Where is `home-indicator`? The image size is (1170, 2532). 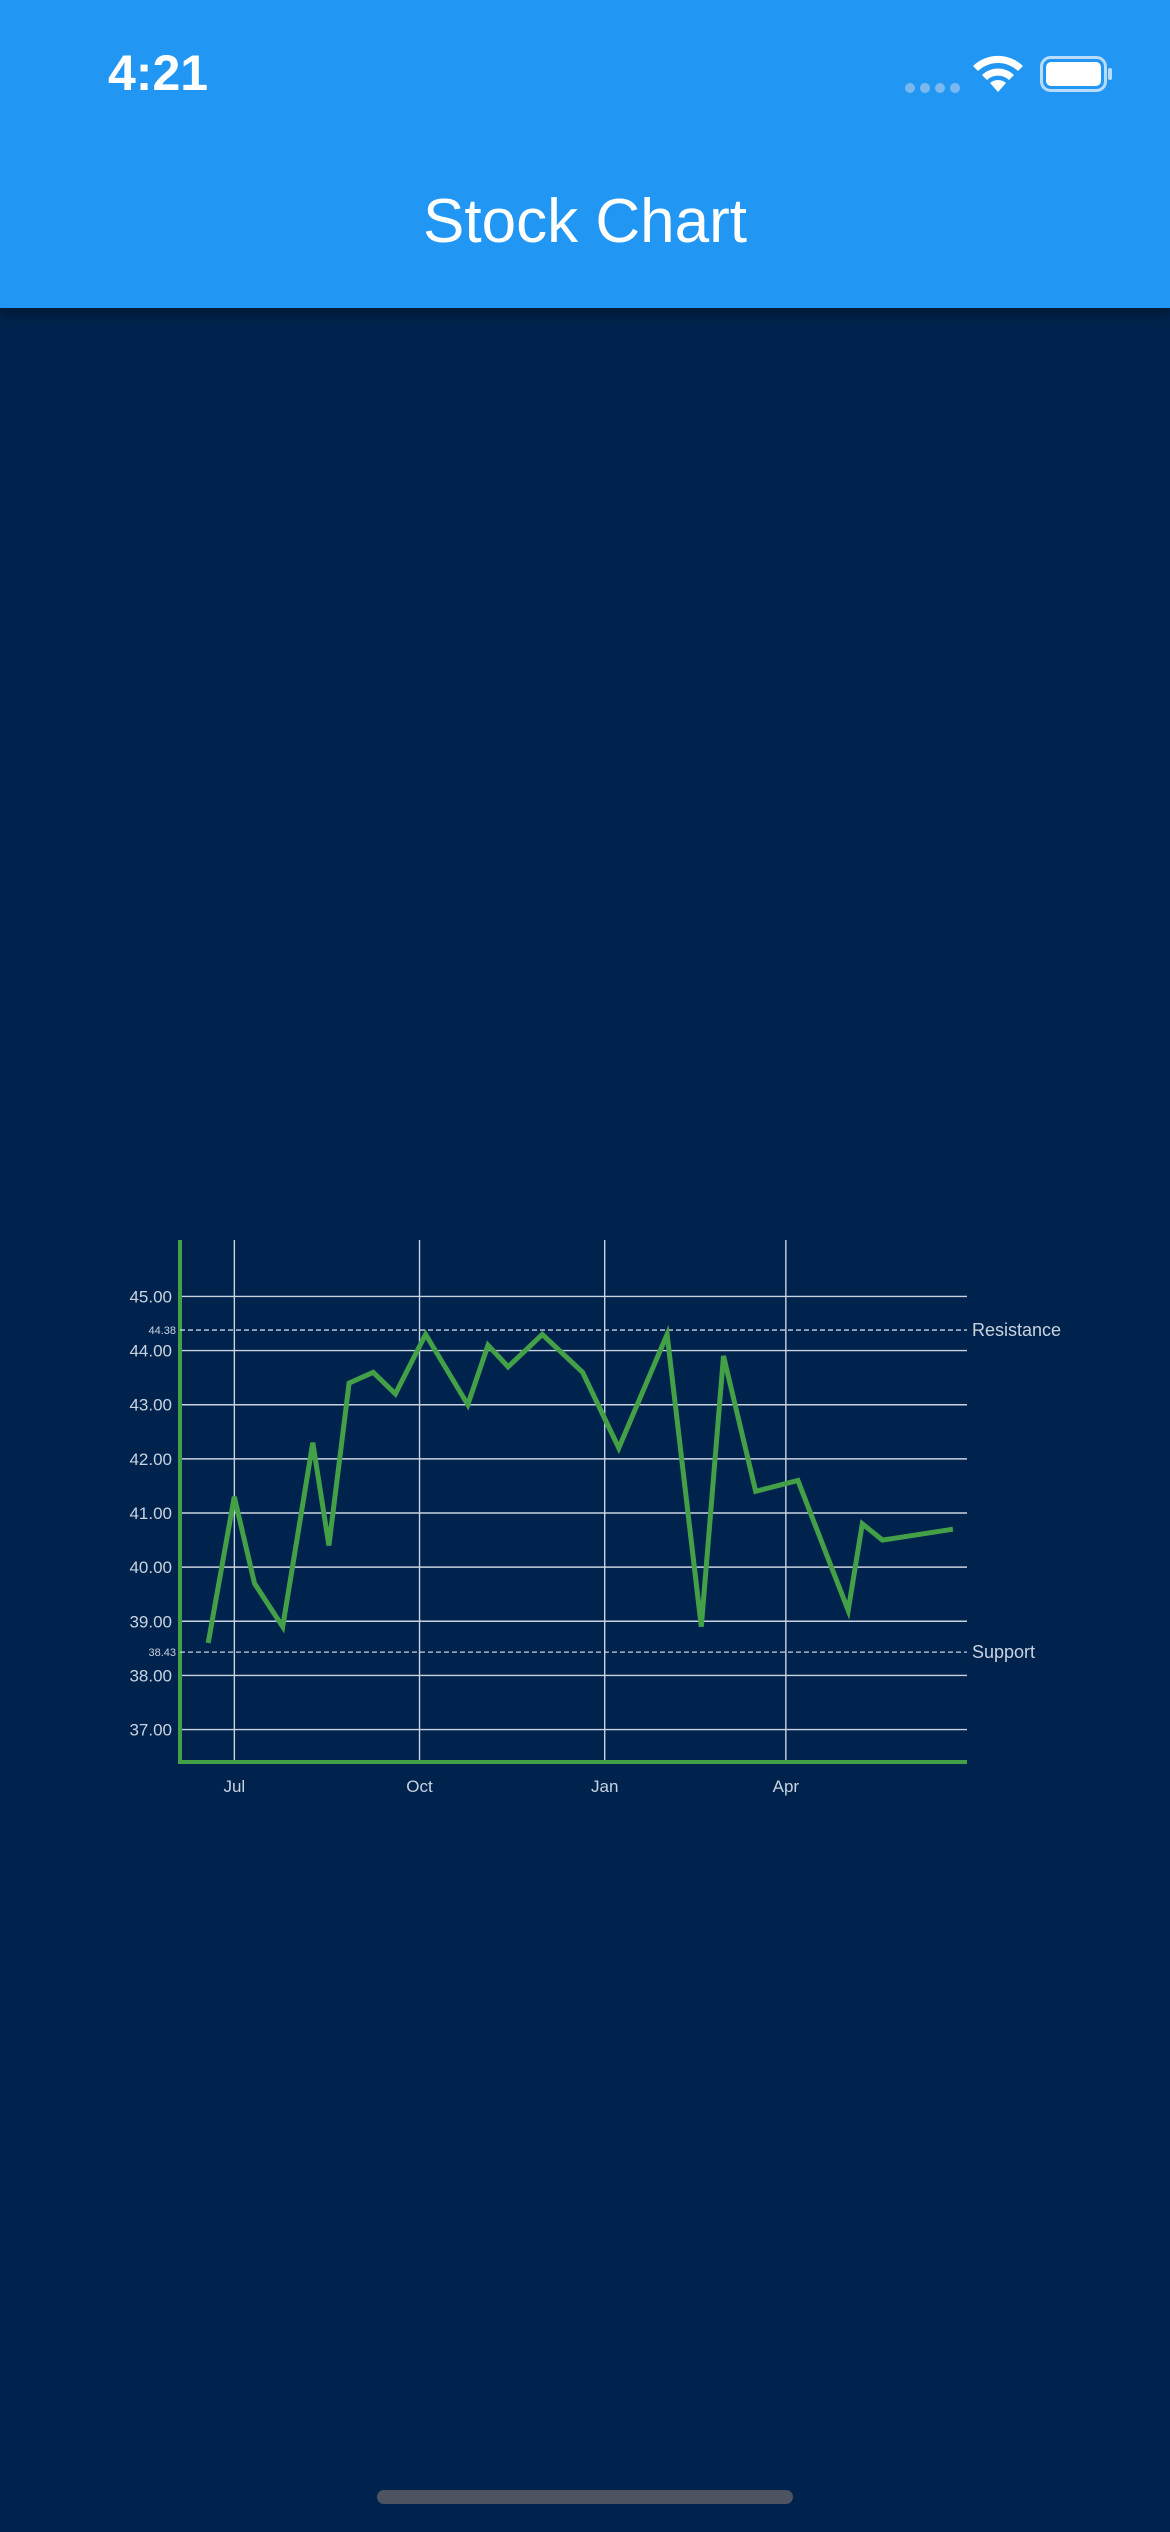 home-indicator is located at coordinates (585, 2497).